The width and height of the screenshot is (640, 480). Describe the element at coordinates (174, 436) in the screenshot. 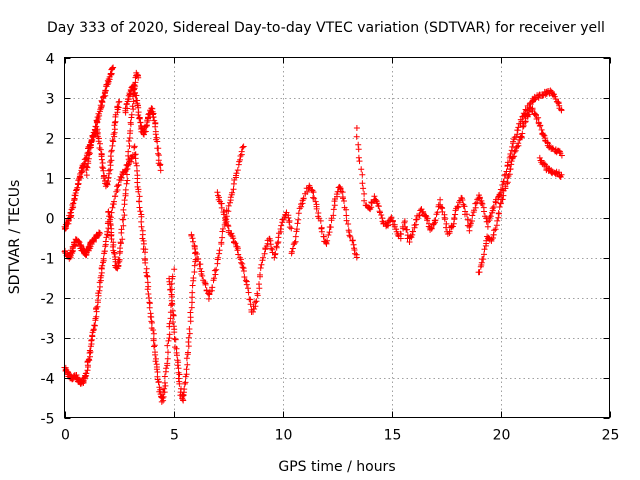

I see `x-tick-label: 5` at that location.